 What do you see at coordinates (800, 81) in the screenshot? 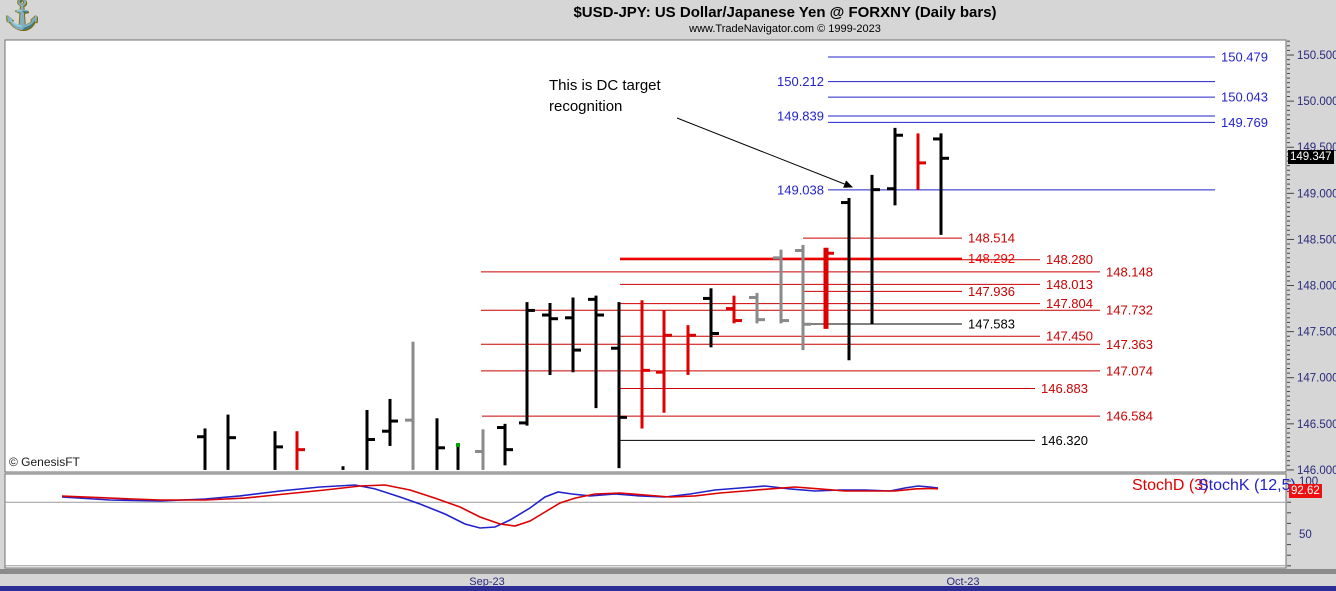
I see `price-level-label: 150.212` at bounding box center [800, 81].